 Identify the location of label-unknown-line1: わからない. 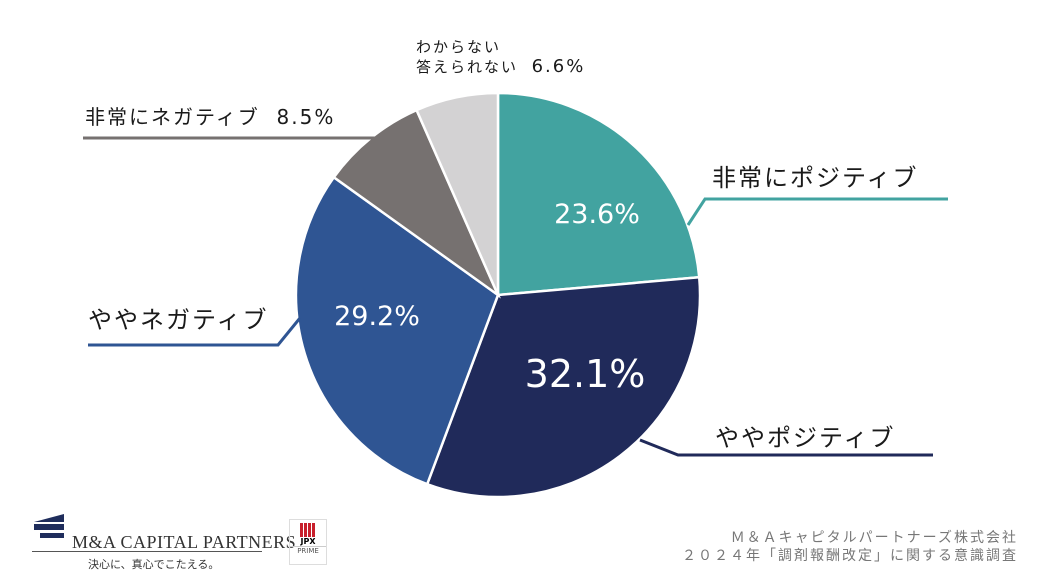
(459, 47).